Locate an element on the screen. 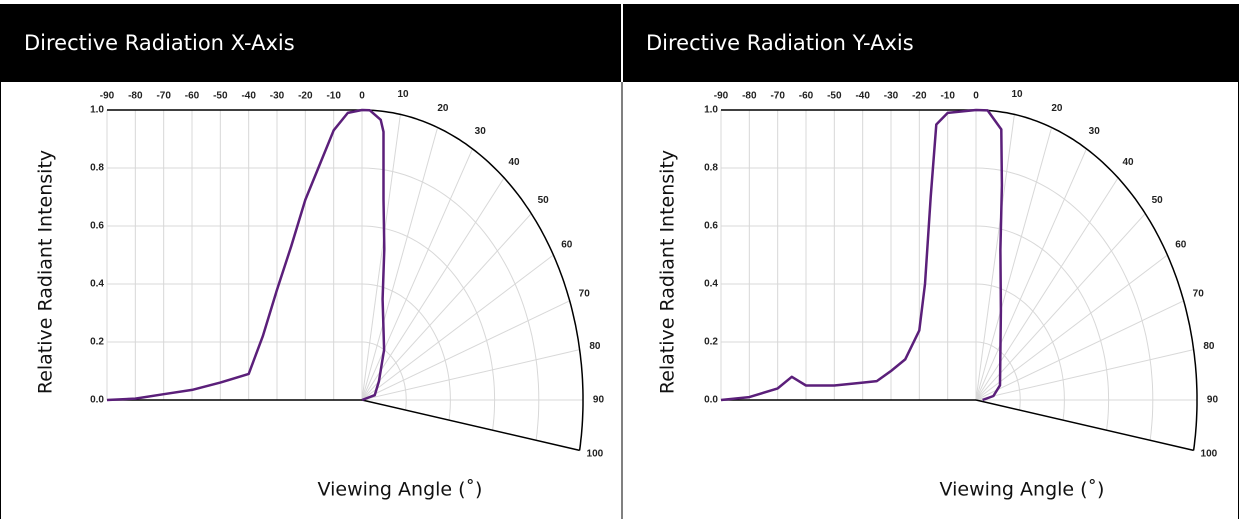 This screenshot has width=1239, height=519. header-title: Directive Radiation Y-Axis is located at coordinates (780, 43).